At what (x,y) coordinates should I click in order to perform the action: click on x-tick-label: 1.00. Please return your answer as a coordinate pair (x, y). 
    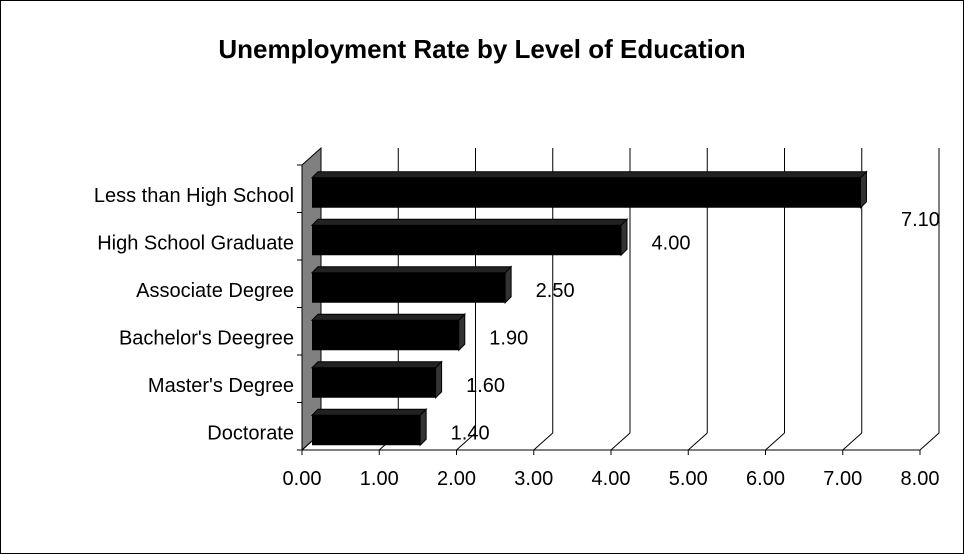
    Looking at the image, I should click on (379, 479).